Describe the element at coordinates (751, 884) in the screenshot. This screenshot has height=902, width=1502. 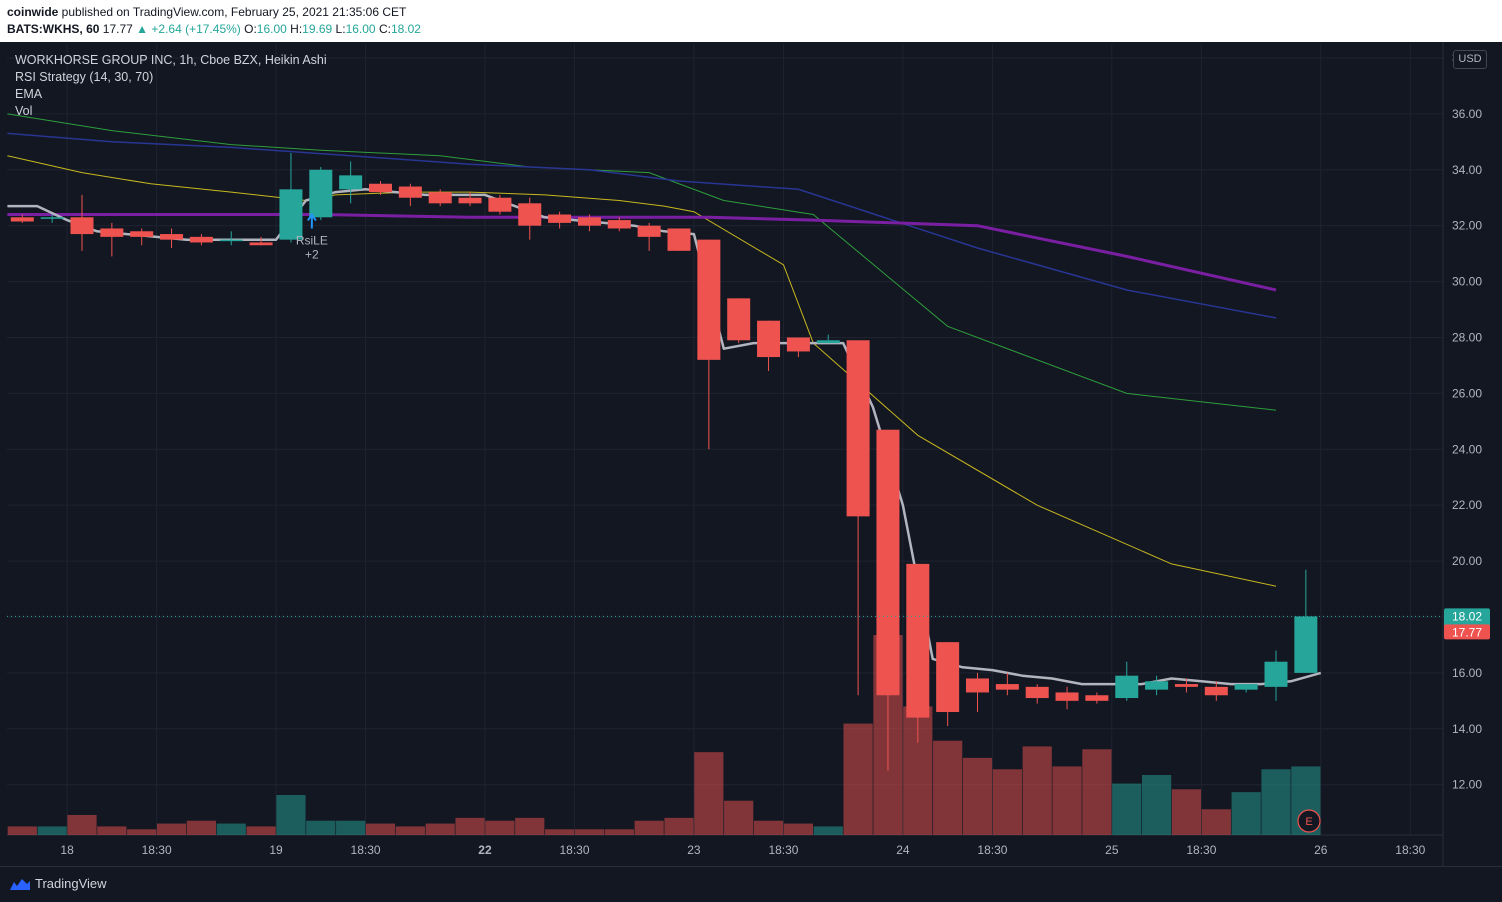
I see `footer: TradingView` at that location.